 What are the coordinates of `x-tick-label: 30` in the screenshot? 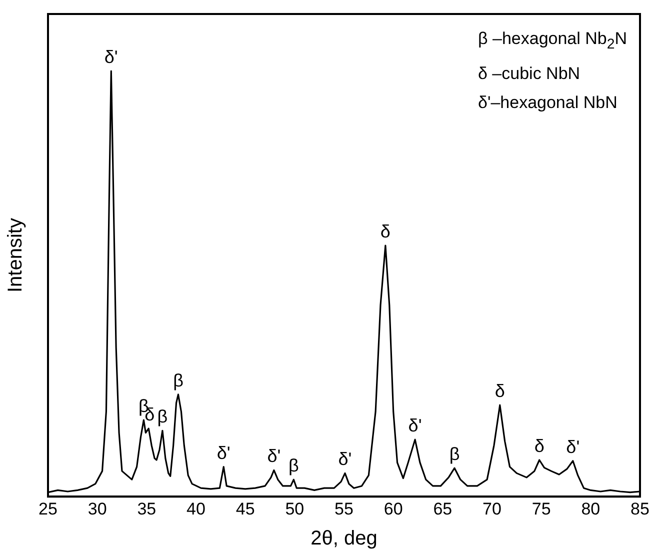 It's located at (97, 508).